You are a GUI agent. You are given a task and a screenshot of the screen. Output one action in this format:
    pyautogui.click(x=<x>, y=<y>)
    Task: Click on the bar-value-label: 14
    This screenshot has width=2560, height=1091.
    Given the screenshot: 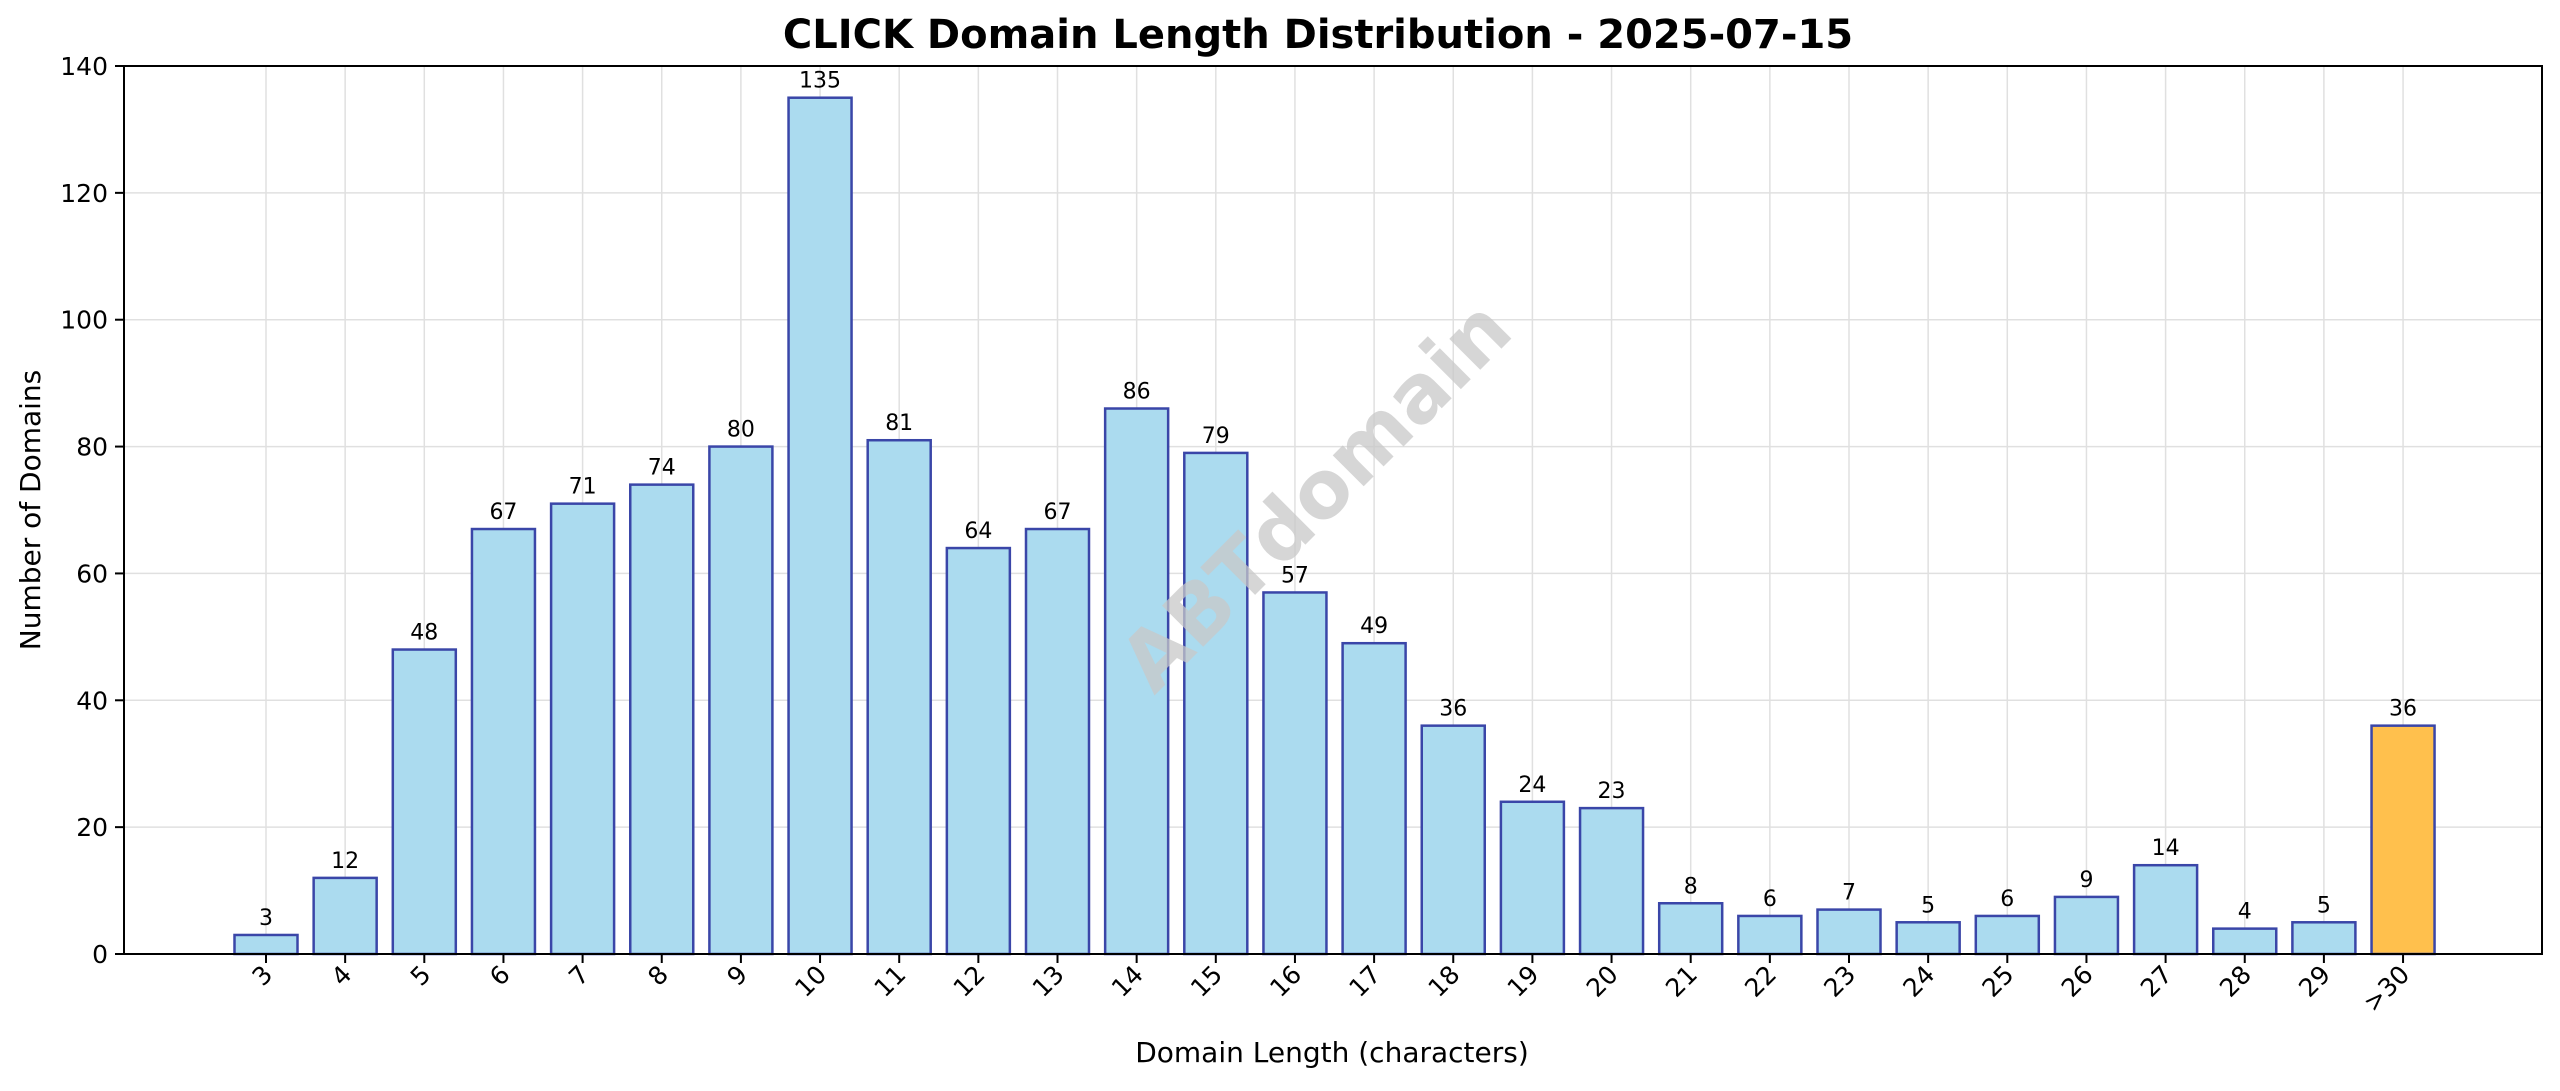 What is the action you would take?
    pyautogui.click(x=2166, y=848)
    